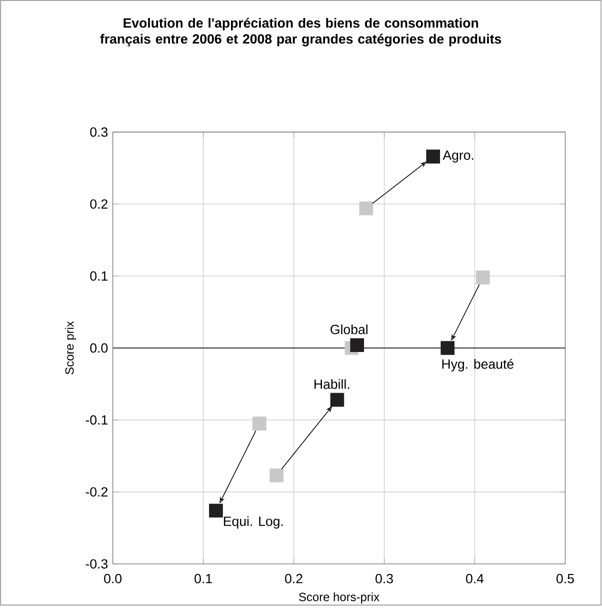 The height and width of the screenshot is (608, 602). Describe the element at coordinates (253, 522) in the screenshot. I see `annotation: Equi. Log.` at that location.